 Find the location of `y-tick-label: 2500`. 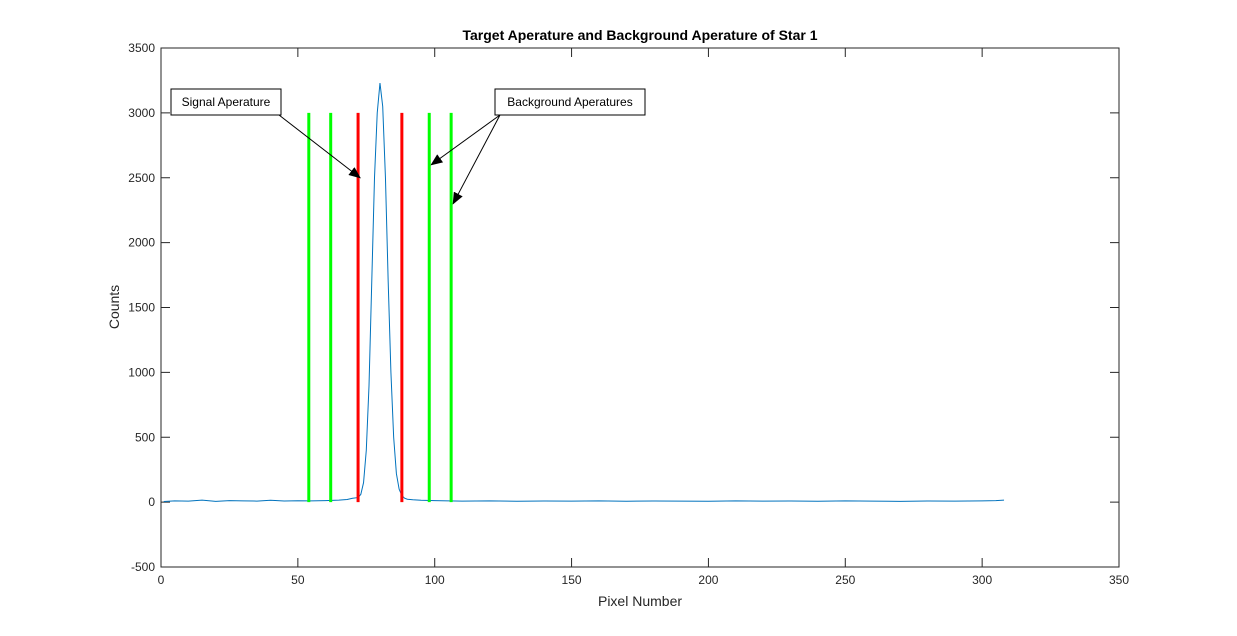

y-tick-label: 2500 is located at coordinates (141, 178).